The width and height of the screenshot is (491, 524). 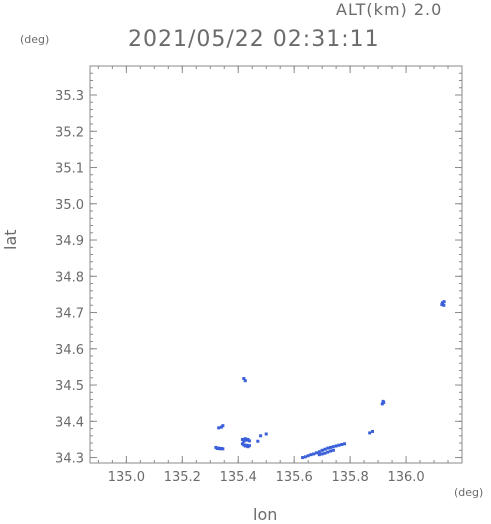 What do you see at coordinates (126, 477) in the screenshot?
I see `x-tick-label: 135.0` at bounding box center [126, 477].